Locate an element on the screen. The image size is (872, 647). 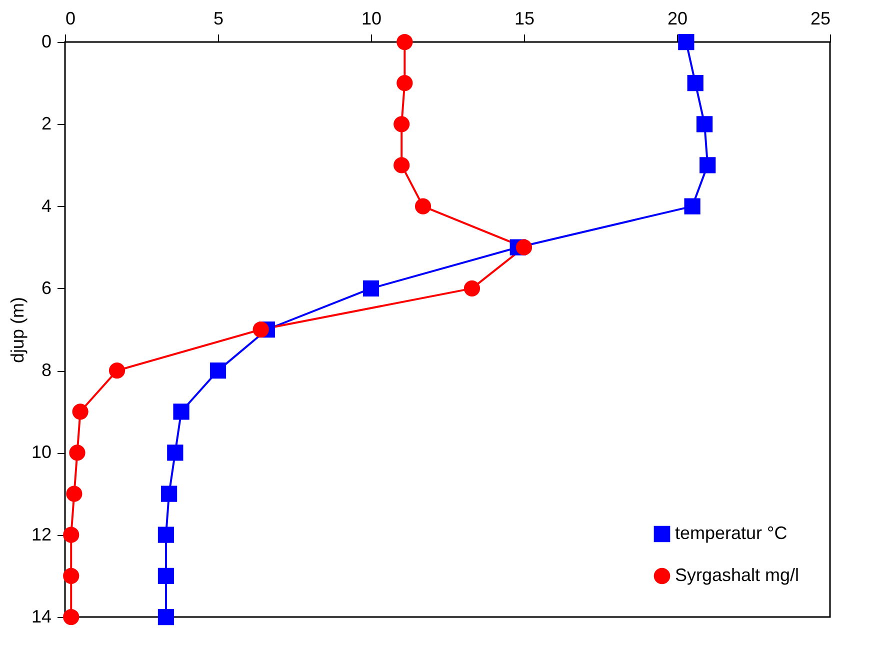
x-tick-label: 20 is located at coordinates (677, 18).